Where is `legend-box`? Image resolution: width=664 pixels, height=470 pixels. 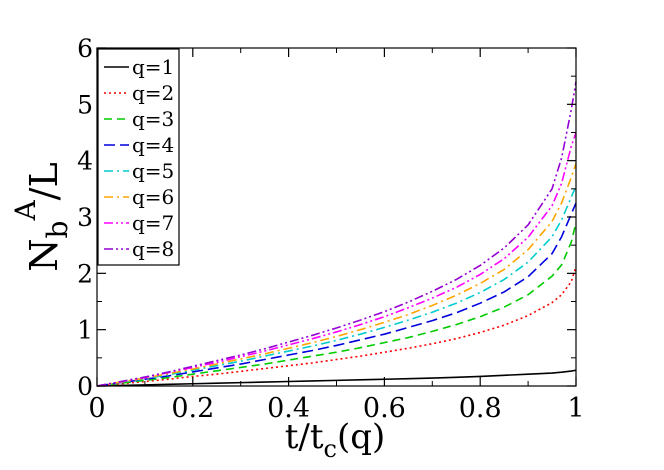 legend-box is located at coordinates (138, 157).